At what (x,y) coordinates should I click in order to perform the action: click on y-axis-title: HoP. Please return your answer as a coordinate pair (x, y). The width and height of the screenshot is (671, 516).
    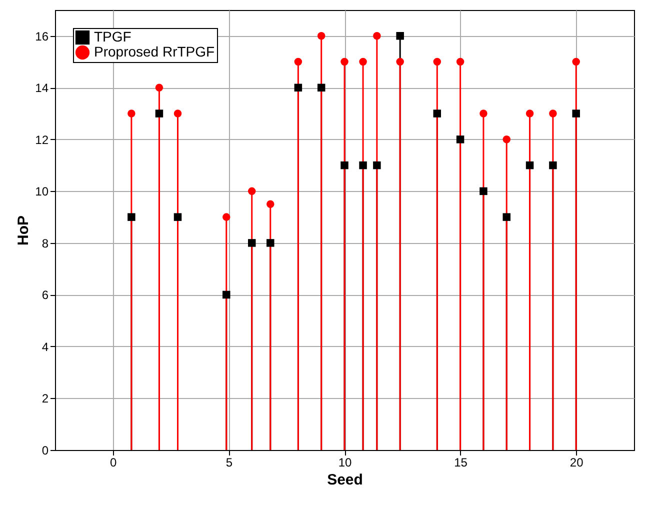
    Looking at the image, I should click on (23, 231).